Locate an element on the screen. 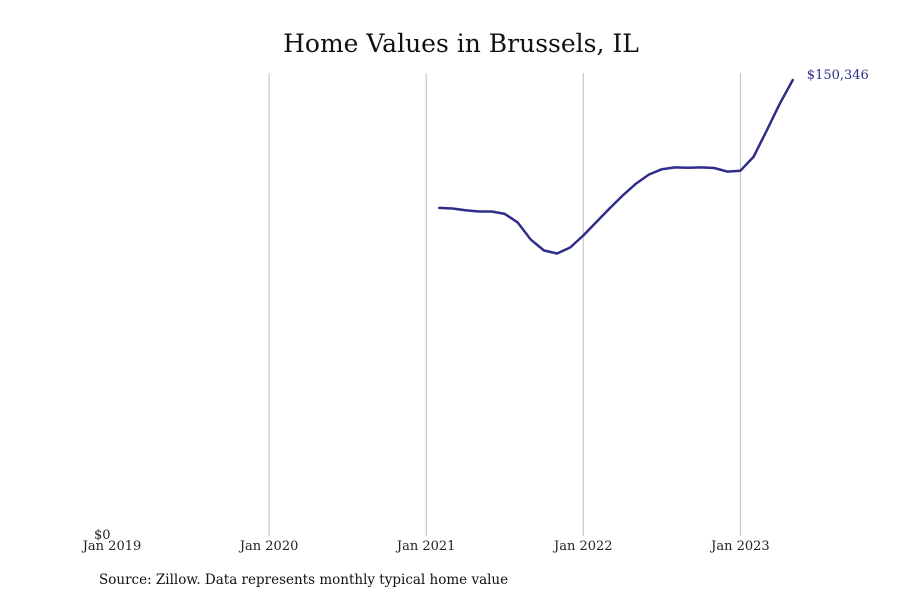 This screenshot has height=600, width=900. x-tick-label: Jan 2021 is located at coordinates (425, 546).